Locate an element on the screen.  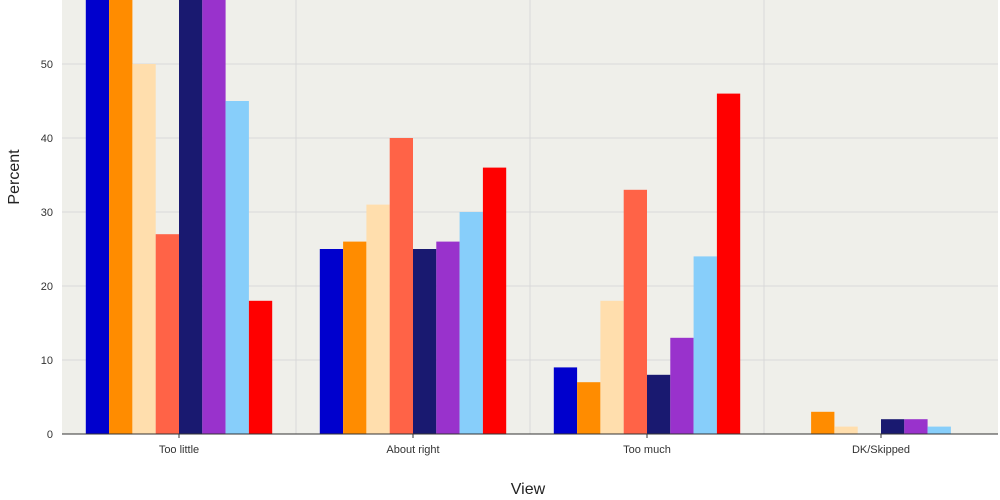
y-axis-title: Percent is located at coordinates (14, 177).